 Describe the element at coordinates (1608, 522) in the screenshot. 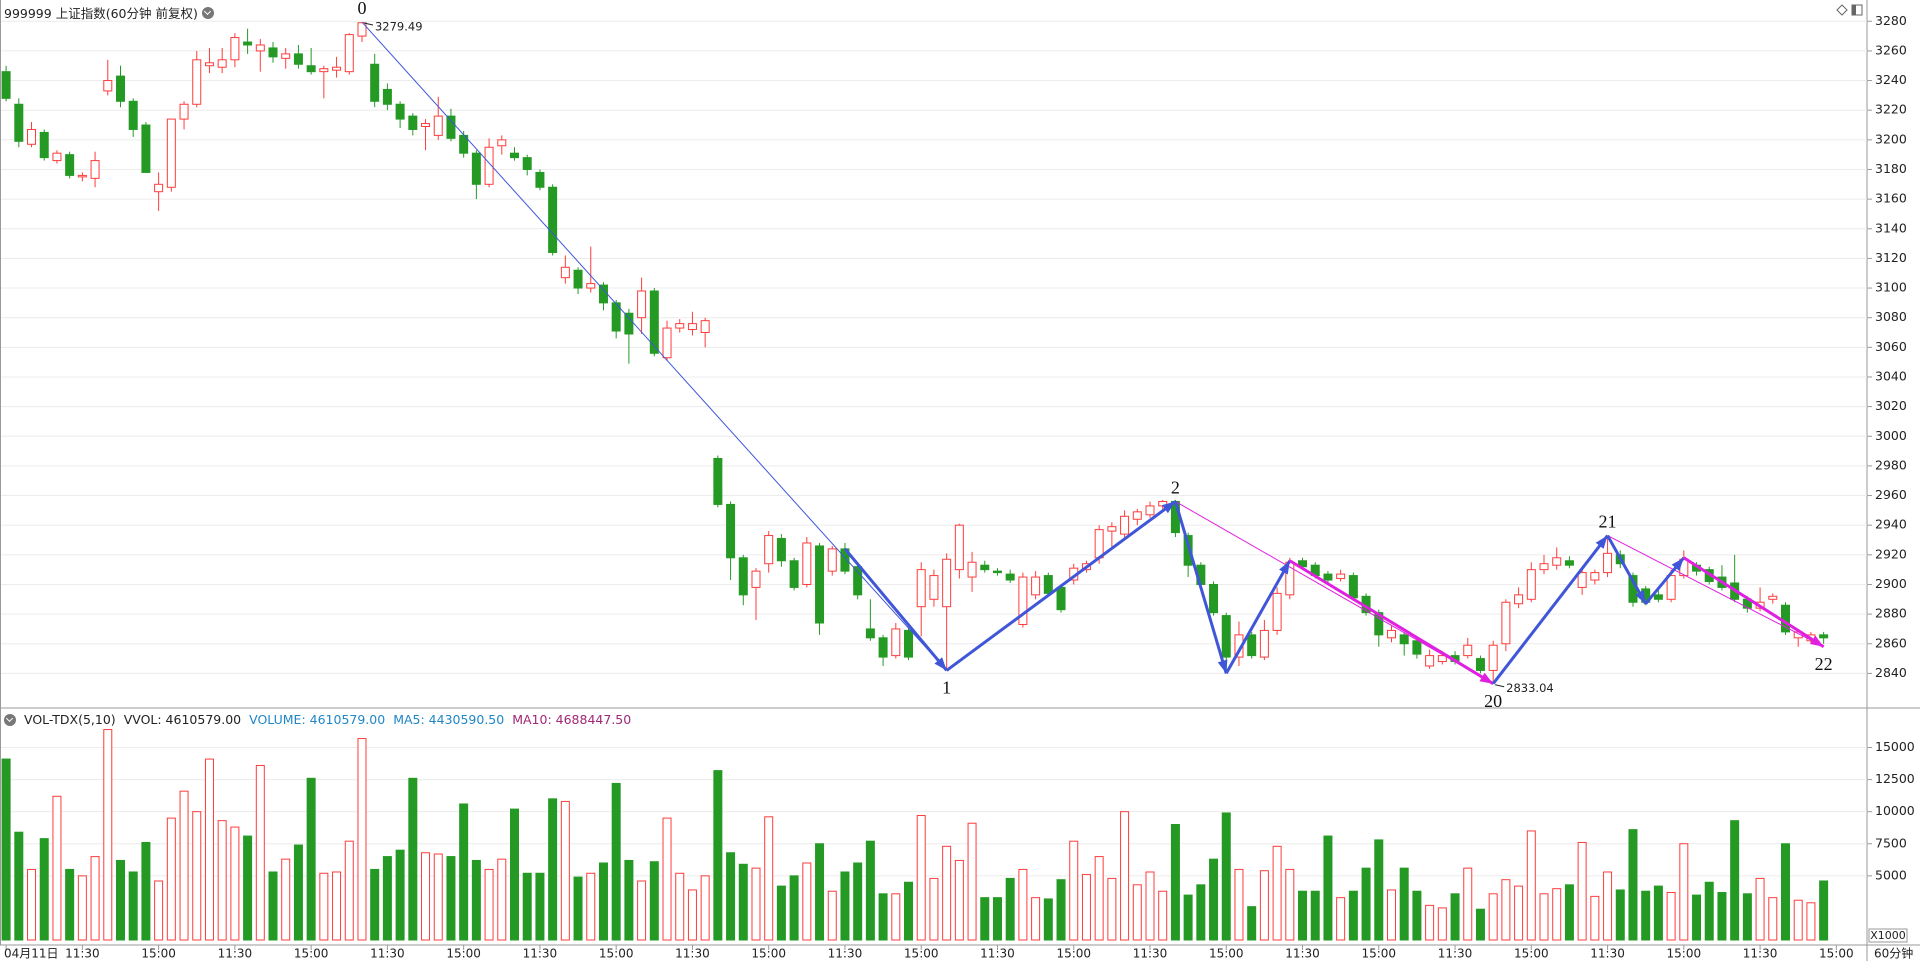

I see `pivot-label: 21` at that location.